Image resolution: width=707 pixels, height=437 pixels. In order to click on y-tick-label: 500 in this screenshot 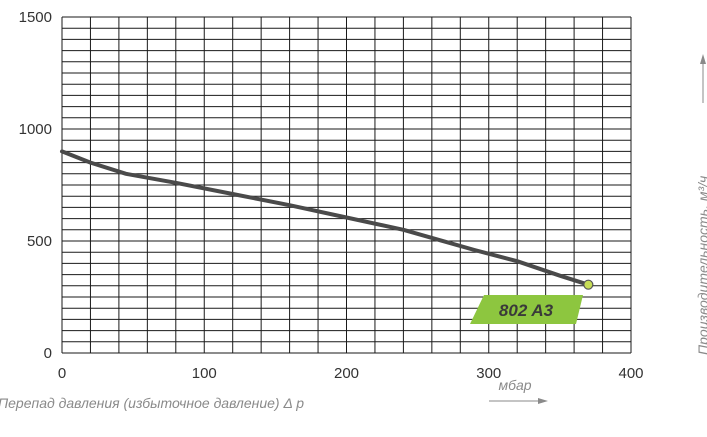, I will do `click(39, 241)`.